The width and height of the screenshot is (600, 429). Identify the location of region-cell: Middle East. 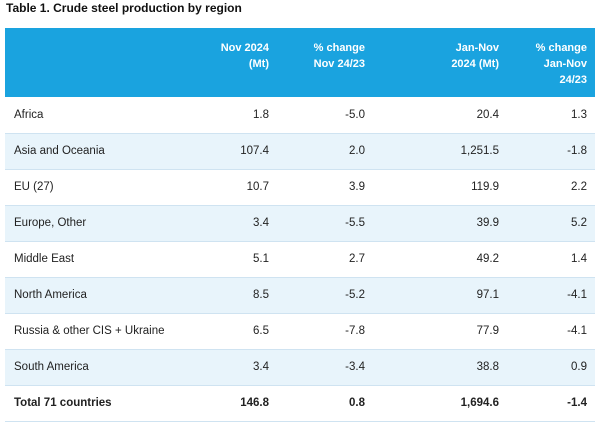
(44, 259).